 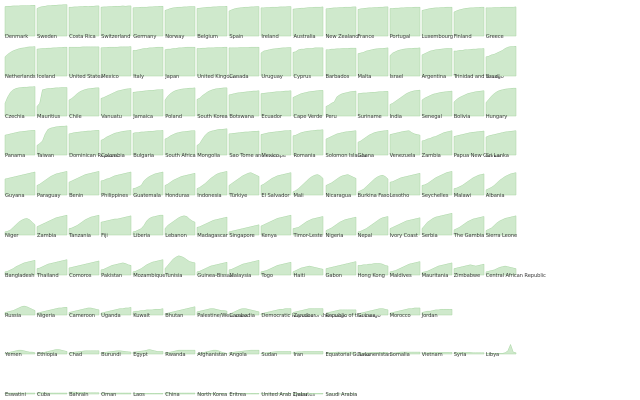 I want to click on chart-panel: The Gambia, so click(x=468, y=222).